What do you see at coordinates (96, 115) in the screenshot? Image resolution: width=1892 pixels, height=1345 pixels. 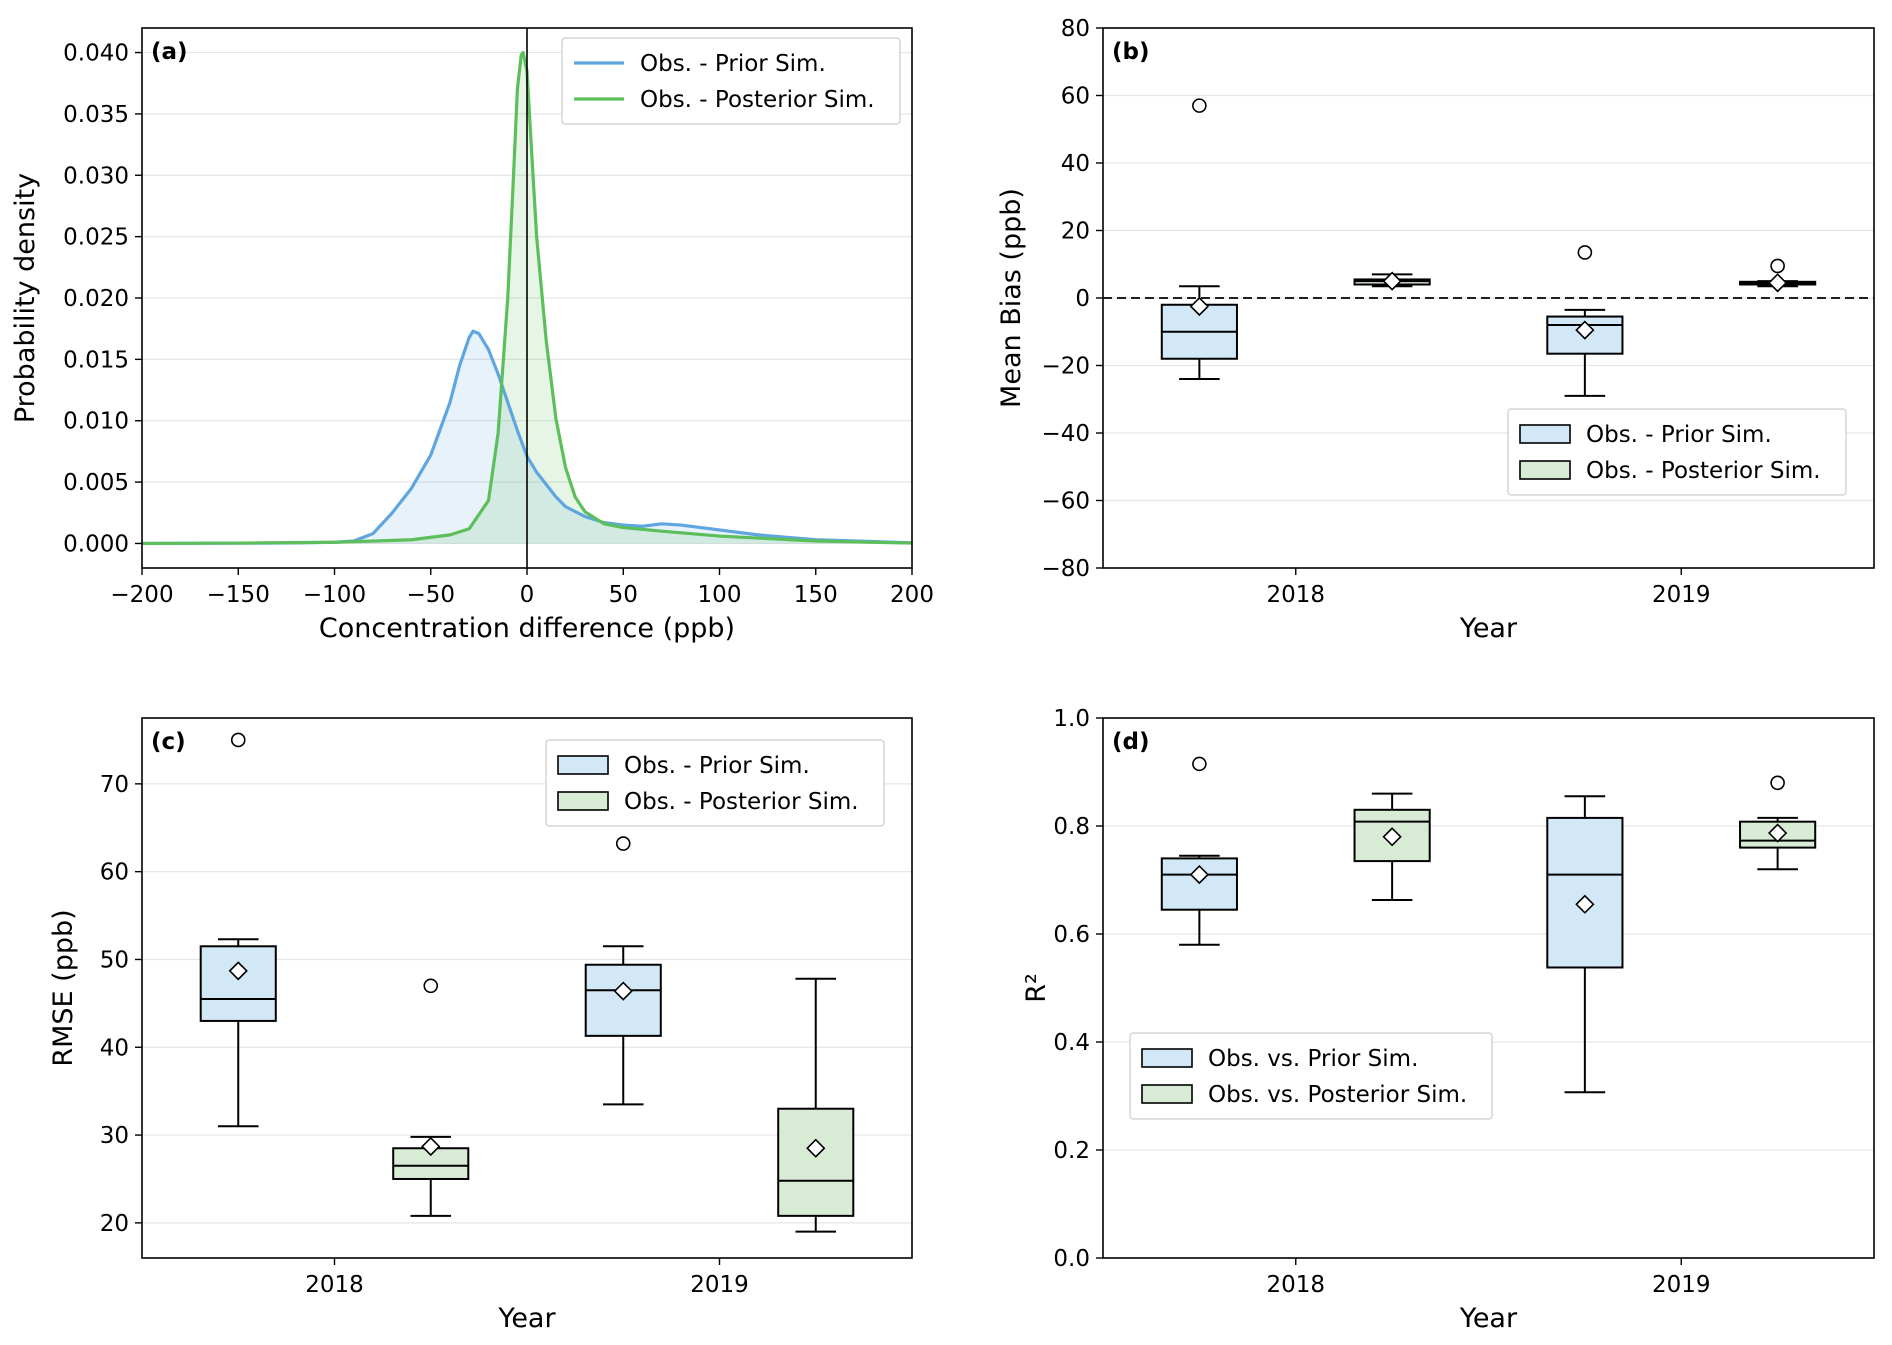 I see `y-tick-label: 0.035` at bounding box center [96, 115].